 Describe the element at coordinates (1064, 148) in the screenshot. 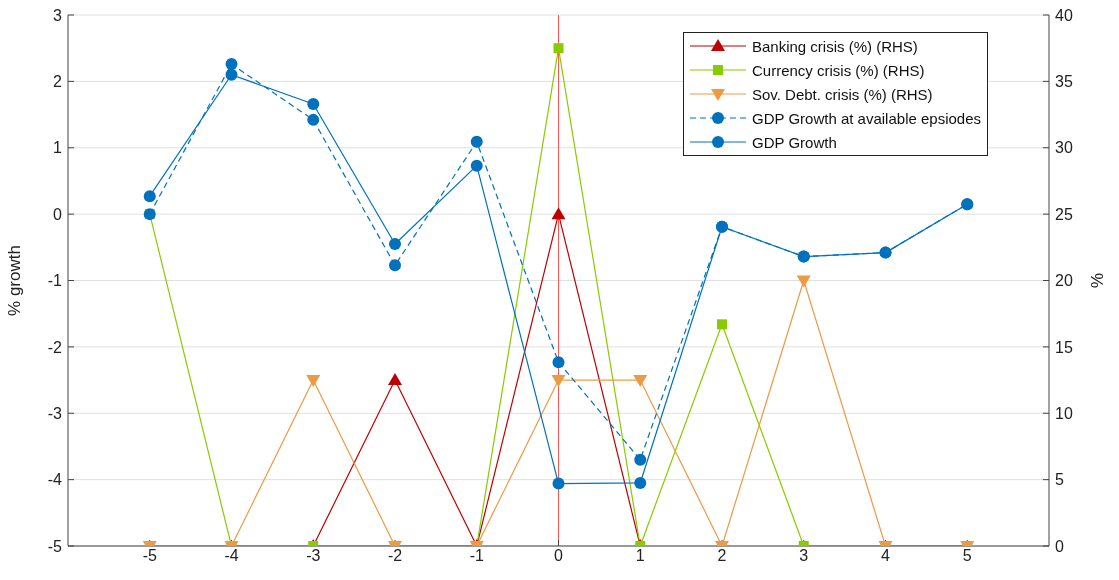

I see `y2-tick-label: 30` at that location.